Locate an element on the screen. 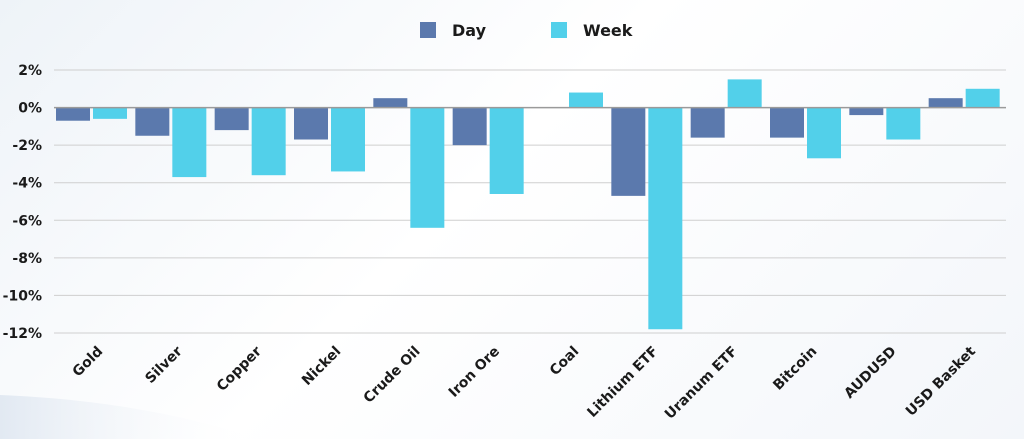 The width and height of the screenshot is (1024, 439). y-tick-label: -2% is located at coordinates (27, 146).